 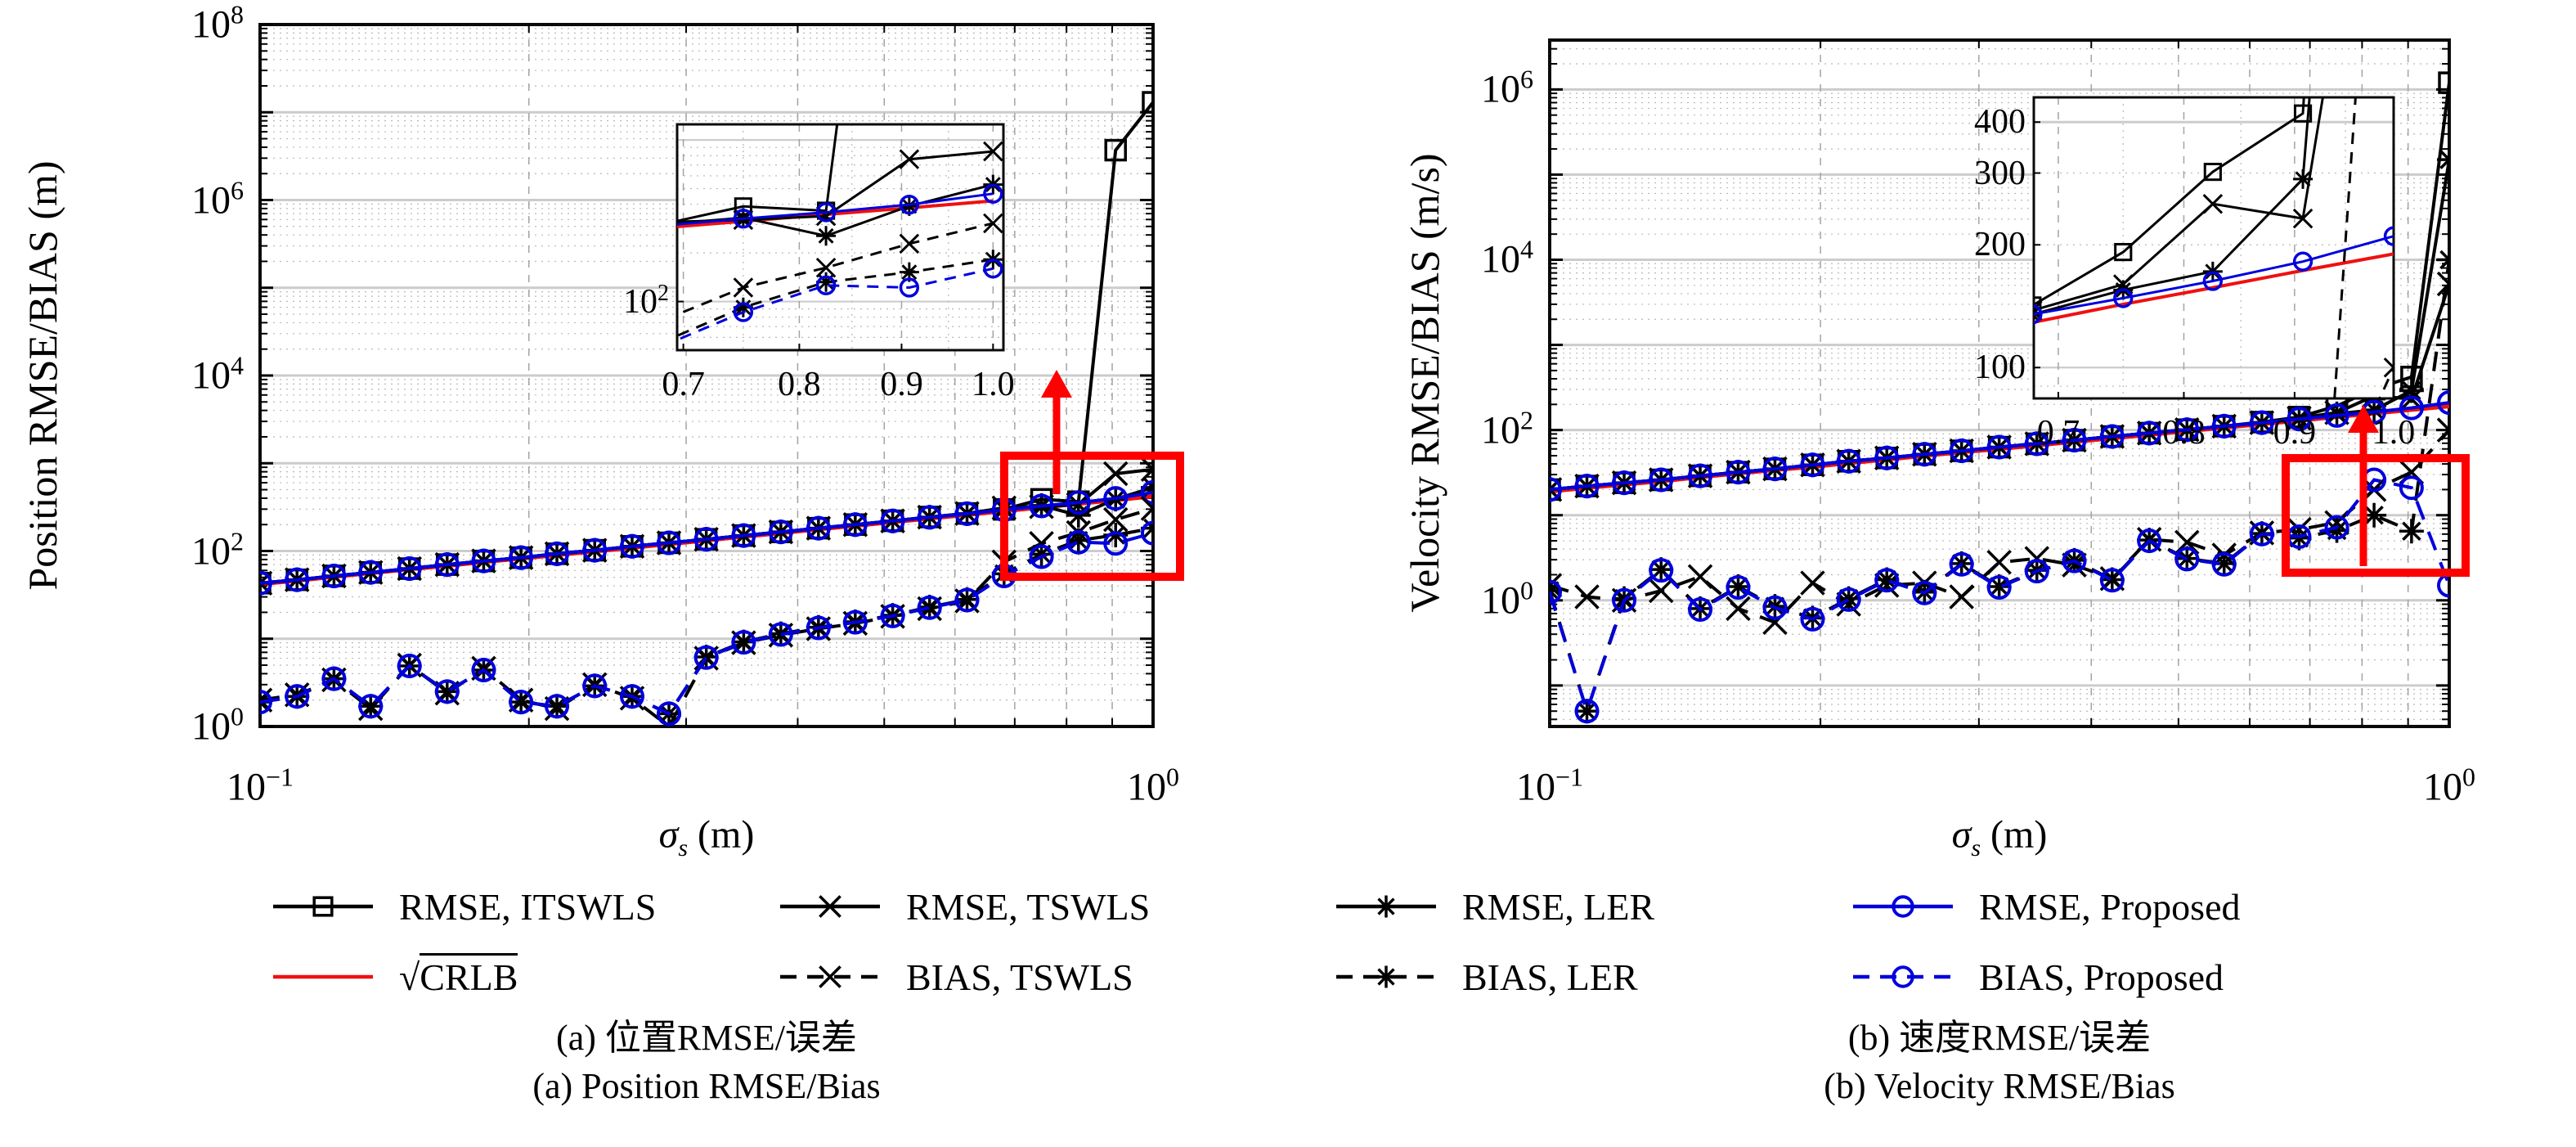 I want to click on legend-item-rmse_proposed: RMSE, Proposed, so click(x=2045, y=906).